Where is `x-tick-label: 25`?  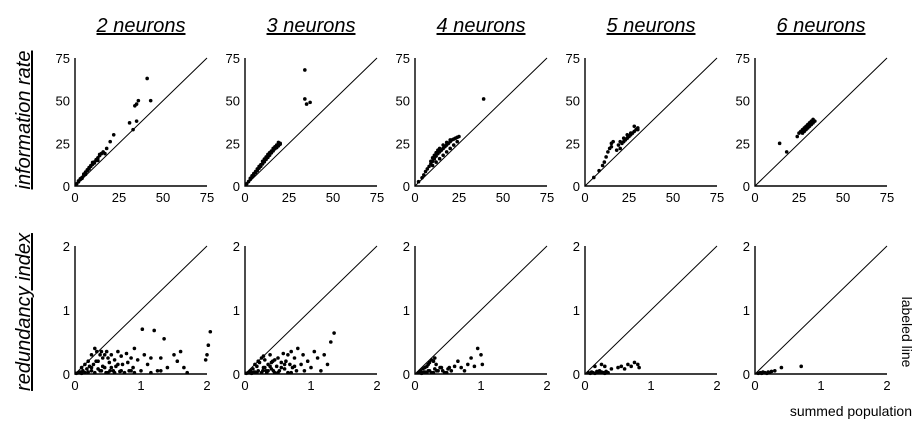 x-tick-label: 25 is located at coordinates (459, 197).